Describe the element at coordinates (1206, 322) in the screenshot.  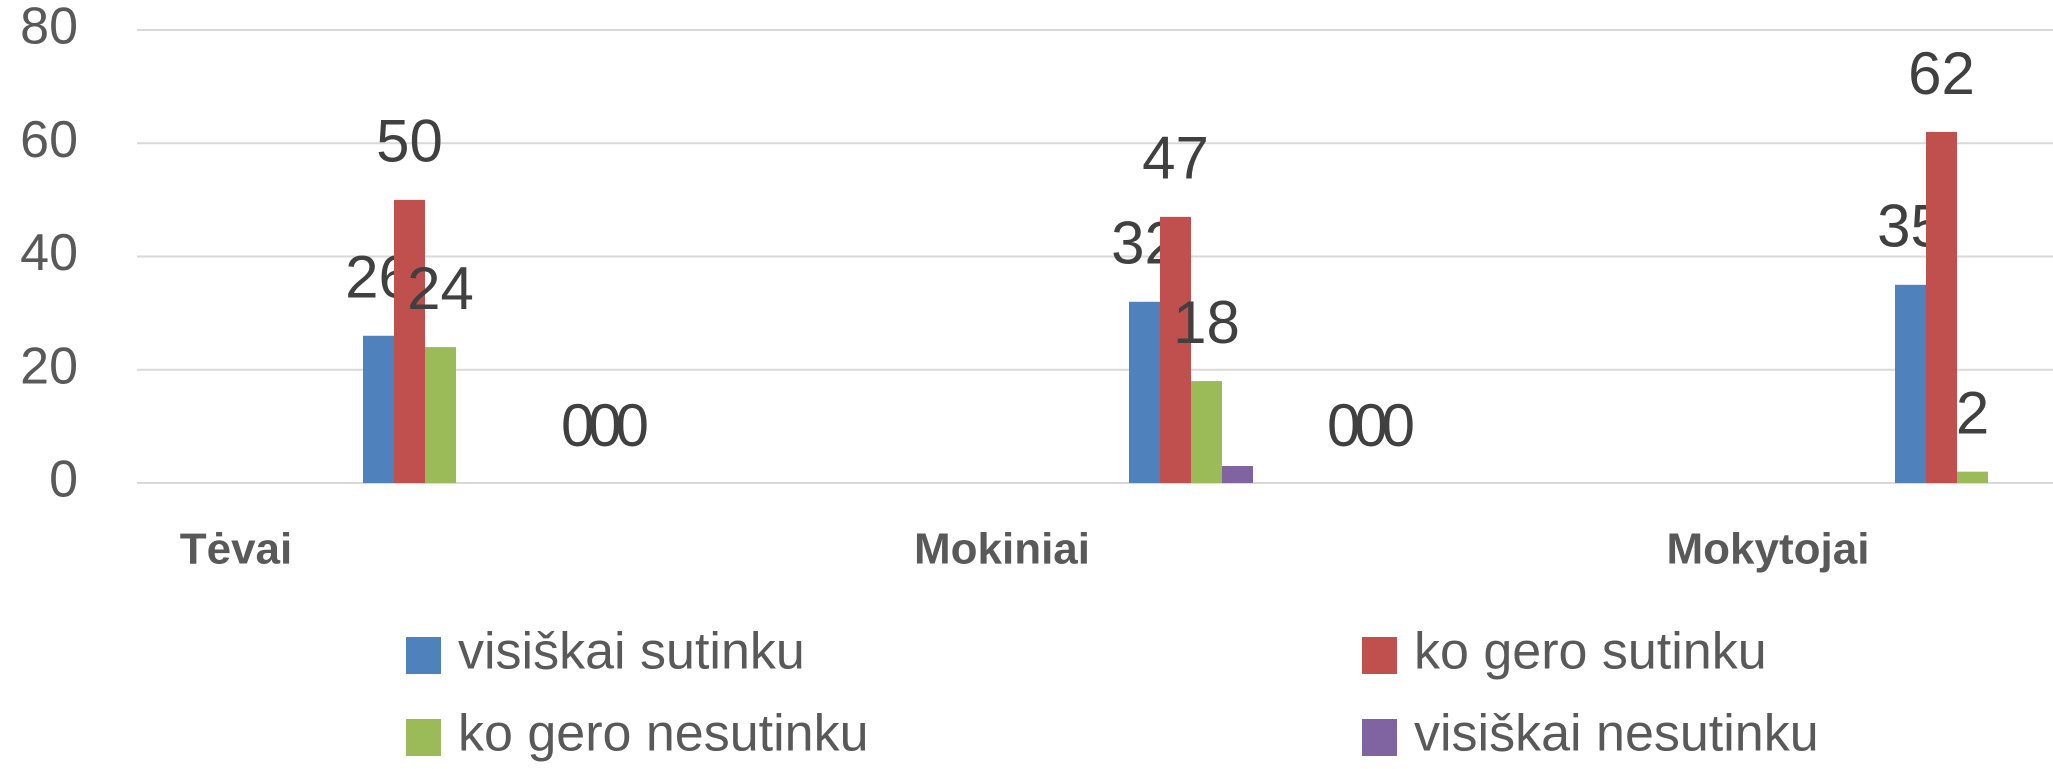
I see `data-label: 18` at that location.